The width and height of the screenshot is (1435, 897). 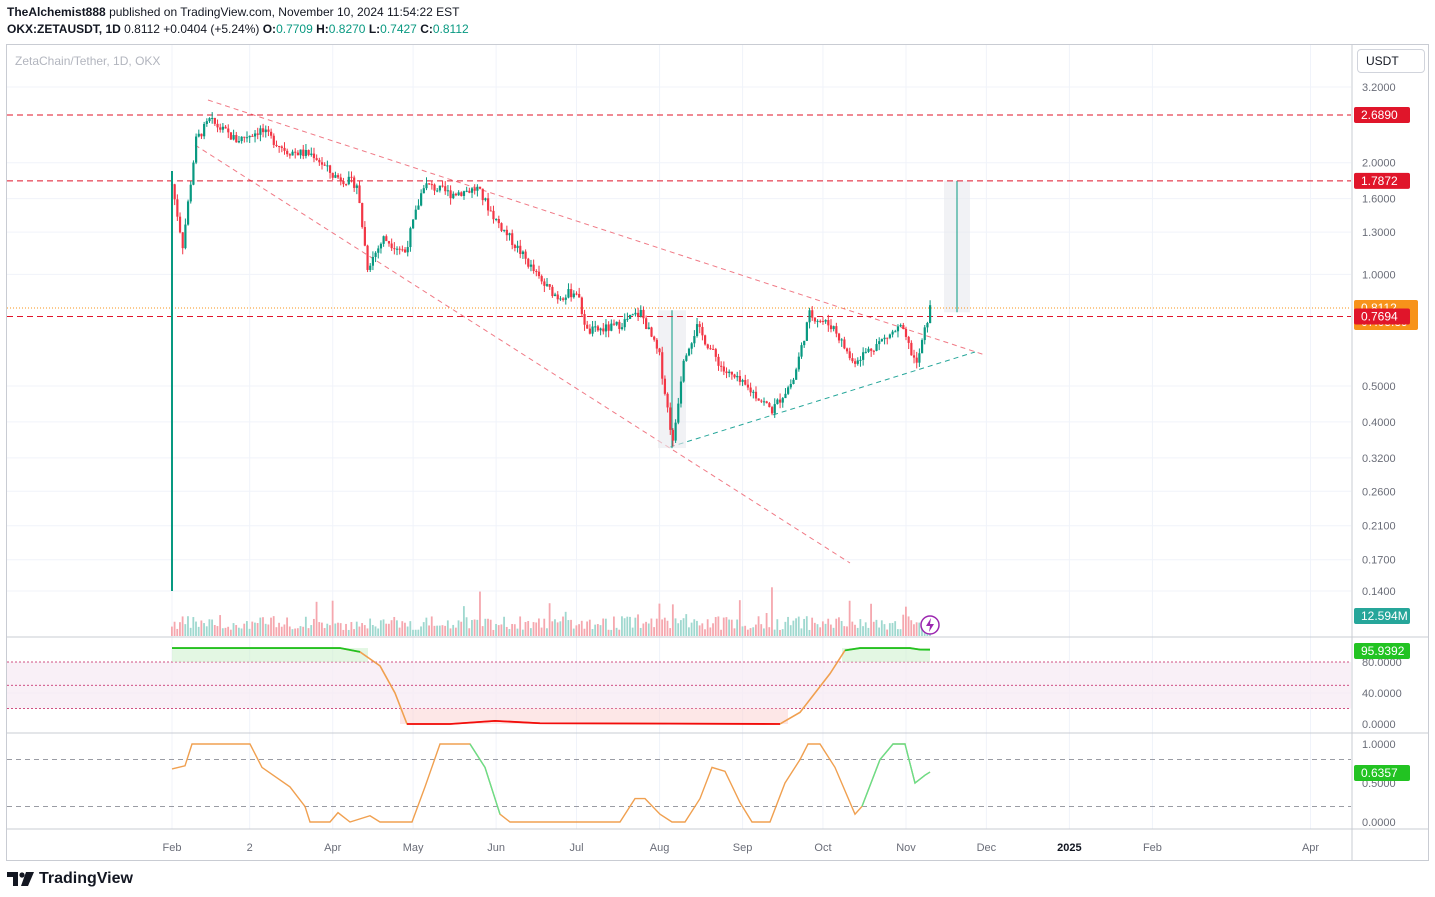 What do you see at coordinates (1379, 527) in the screenshot?
I see `price-axis-tick: 0.2100` at bounding box center [1379, 527].